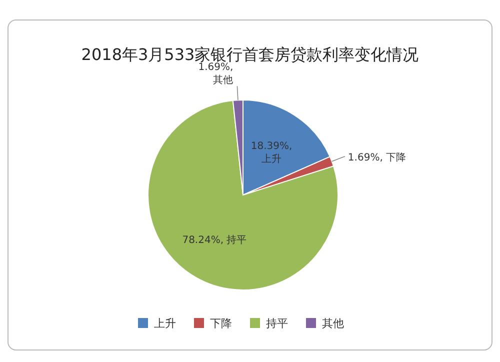 The image size is (500, 362). I want to click on chart-title: 2018年3月533家银行首套房贷款利率变化情况, so click(250, 54).